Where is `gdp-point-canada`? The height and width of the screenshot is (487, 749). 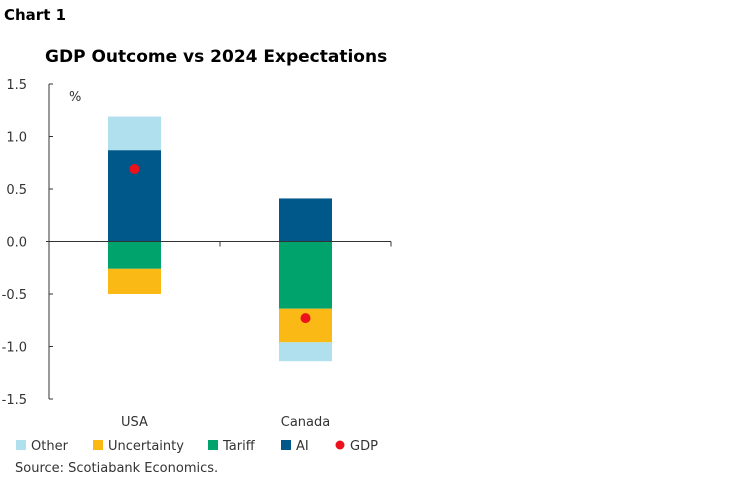 gdp-point-canada is located at coordinates (305, 318).